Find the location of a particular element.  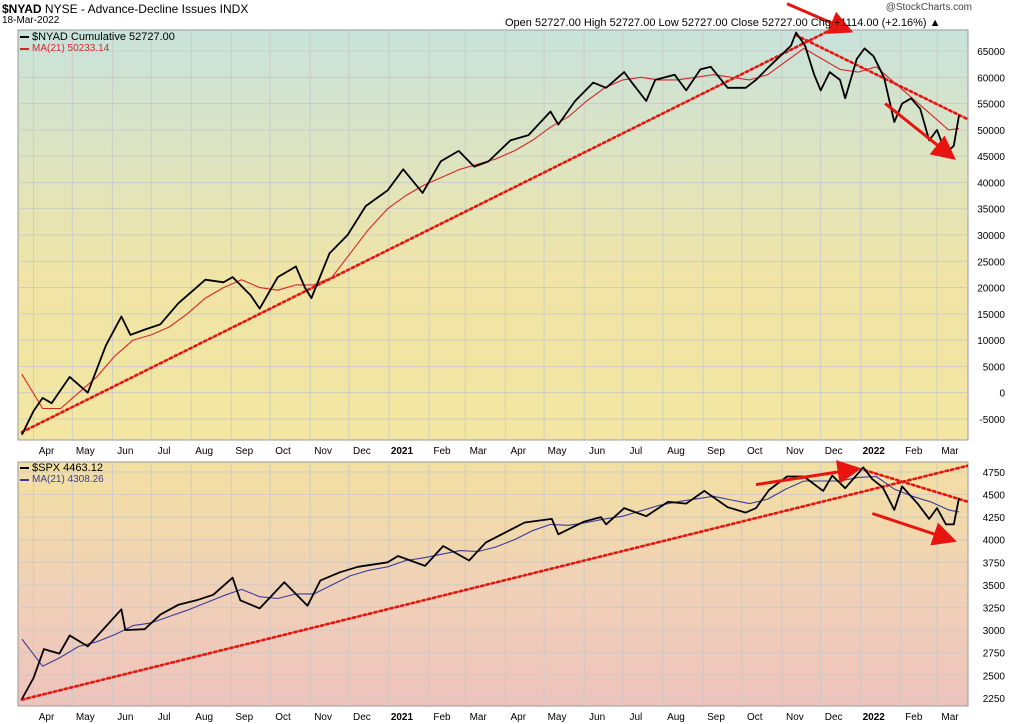

y-tick-label: 20000 is located at coordinates (991, 289).